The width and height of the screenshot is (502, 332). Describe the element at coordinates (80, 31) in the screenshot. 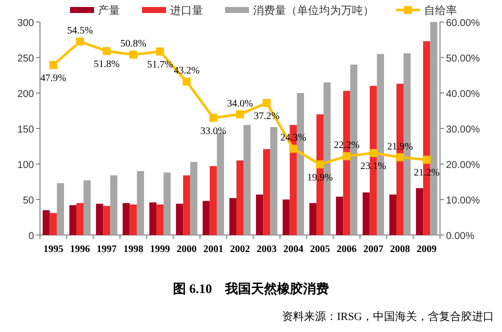

I see `data-label: 54.5%` at that location.